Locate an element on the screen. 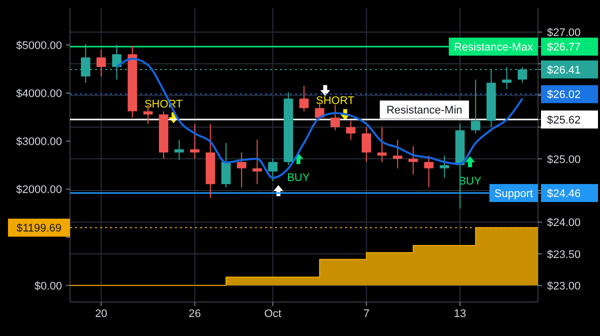 This screenshot has height=336, width=600. x-tick-label: 7 is located at coordinates (366, 314).